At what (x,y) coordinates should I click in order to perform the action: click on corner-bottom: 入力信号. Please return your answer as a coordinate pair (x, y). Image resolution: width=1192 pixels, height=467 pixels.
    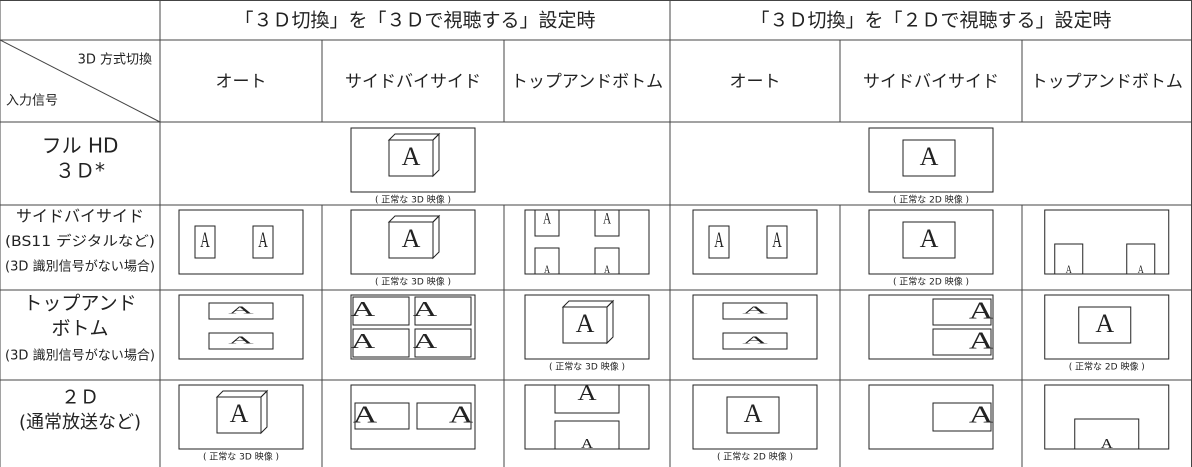
    Looking at the image, I should click on (32, 101).